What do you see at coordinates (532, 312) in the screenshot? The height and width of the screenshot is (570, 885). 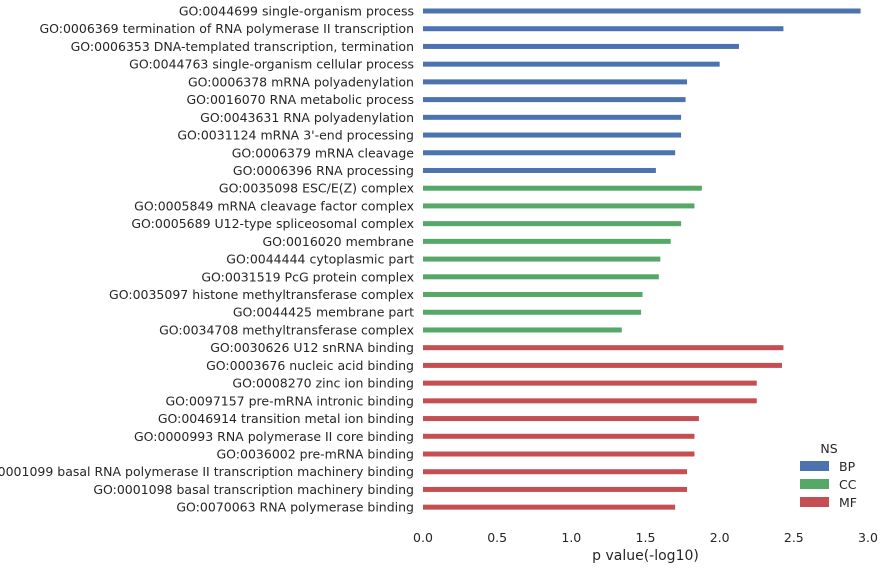 I see `bar-cc-go-0044425-membrane-part` at bounding box center [532, 312].